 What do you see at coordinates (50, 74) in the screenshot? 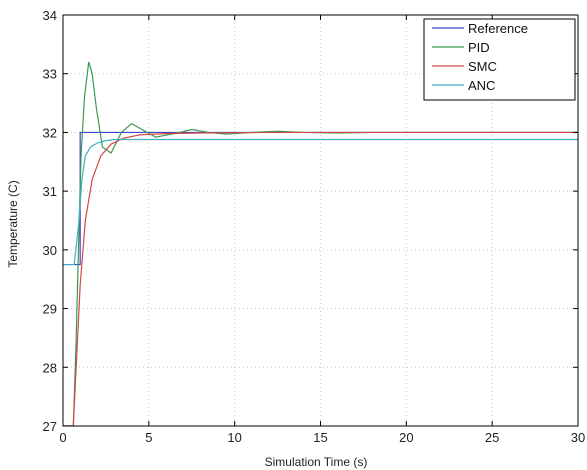
I see `y-tick-label: 33` at bounding box center [50, 74].